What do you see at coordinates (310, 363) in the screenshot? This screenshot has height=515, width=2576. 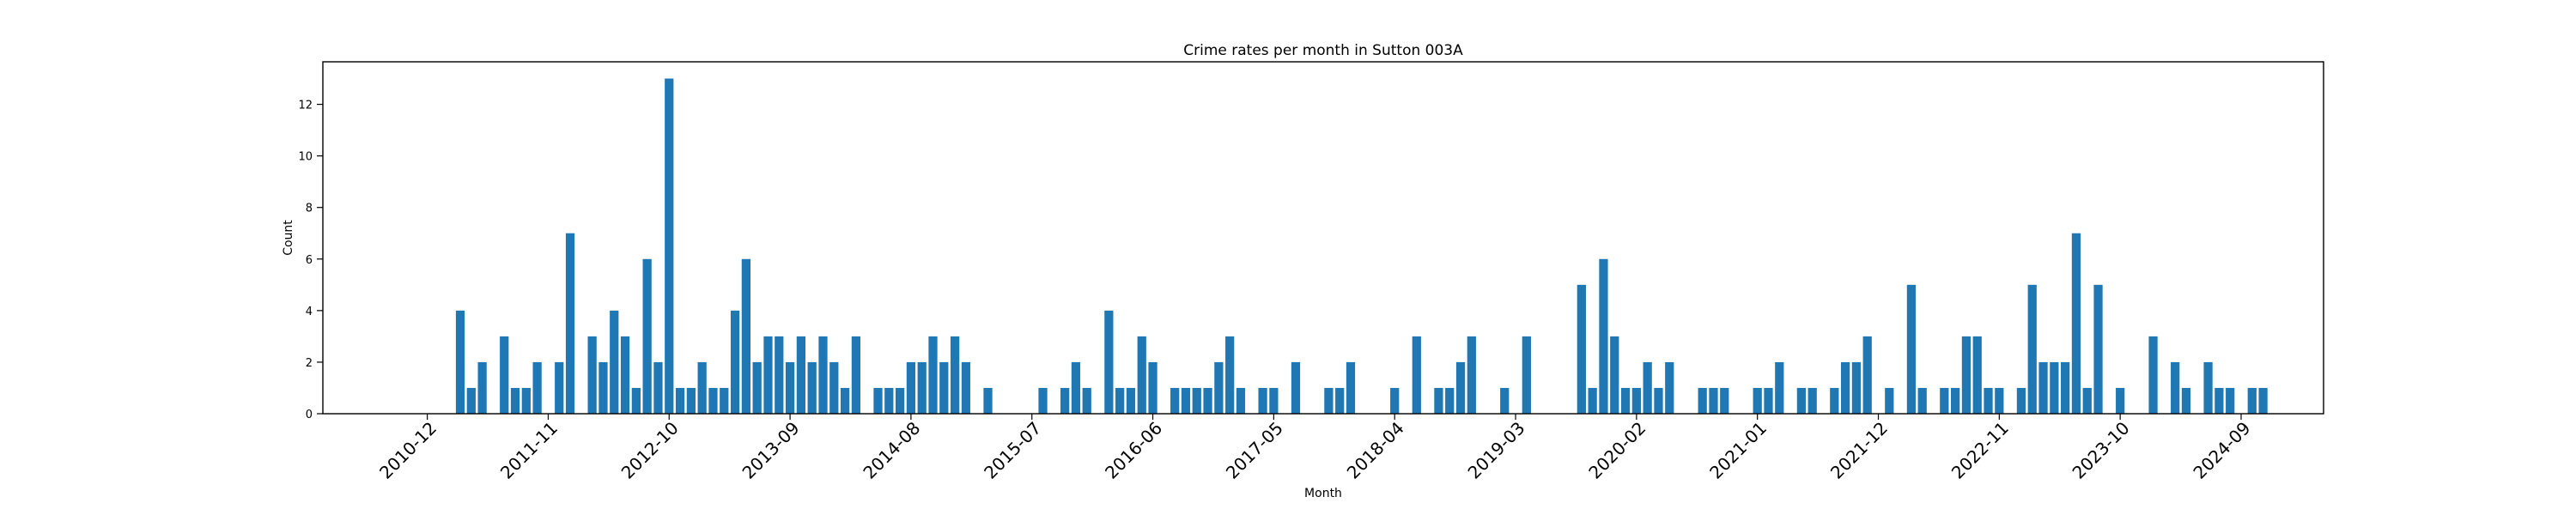 I see `y-tick-label-2: 2` at bounding box center [310, 363].